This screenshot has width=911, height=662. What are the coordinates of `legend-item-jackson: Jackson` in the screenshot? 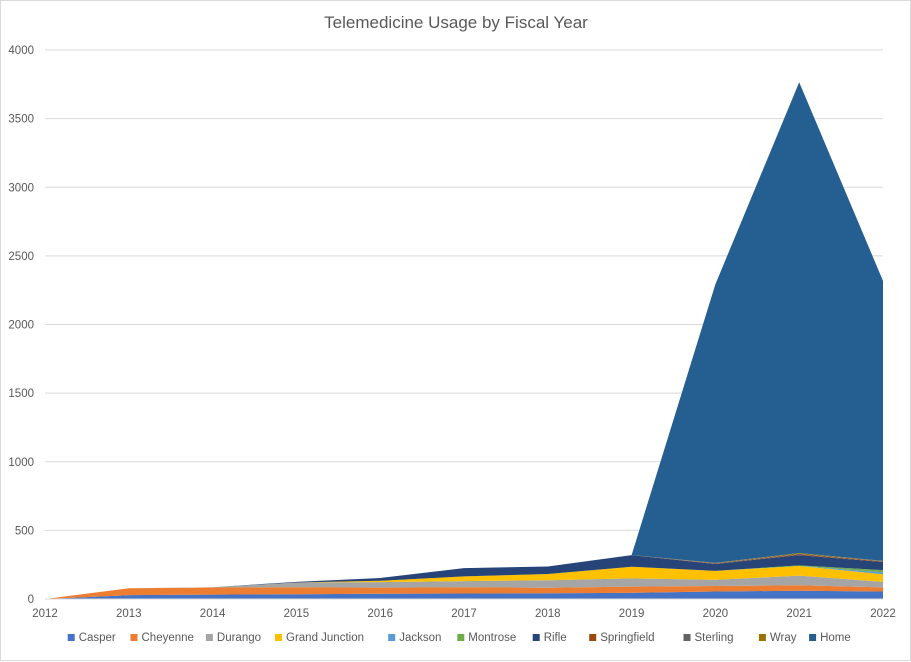 It's located at (414, 638).